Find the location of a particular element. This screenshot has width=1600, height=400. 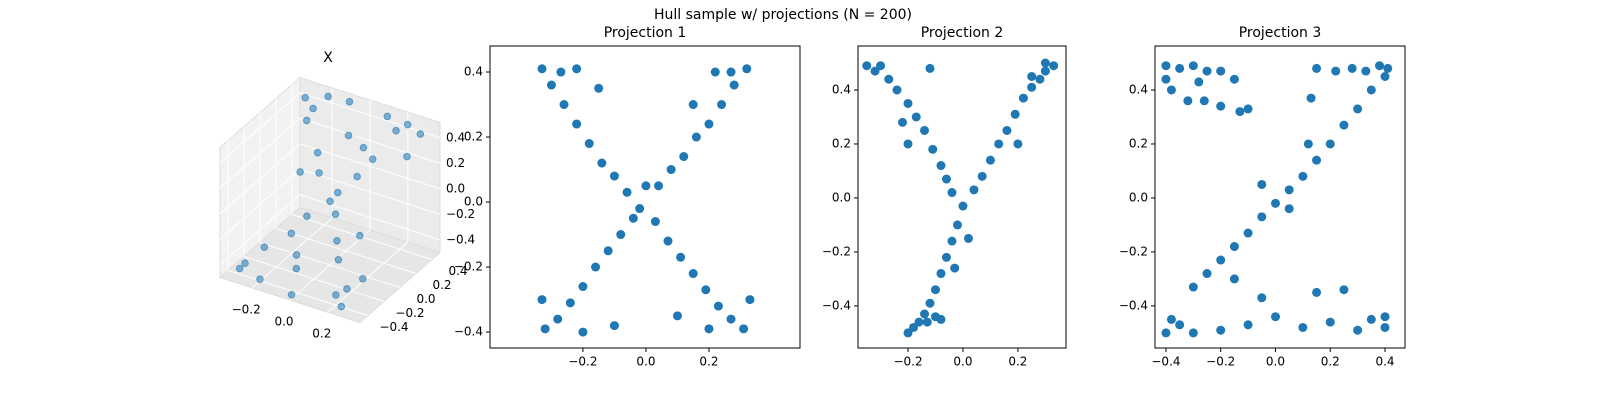

x-tick-label: 0.4 is located at coordinates (1384, 362).